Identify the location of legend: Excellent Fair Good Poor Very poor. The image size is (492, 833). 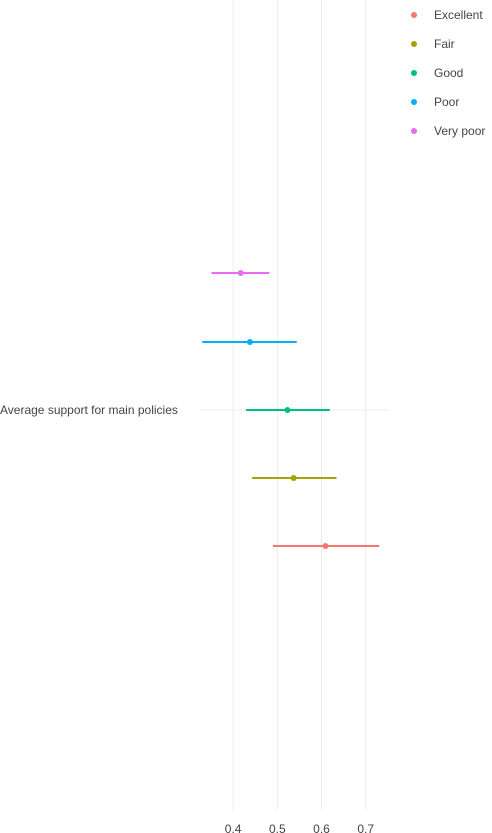
(448, 73).